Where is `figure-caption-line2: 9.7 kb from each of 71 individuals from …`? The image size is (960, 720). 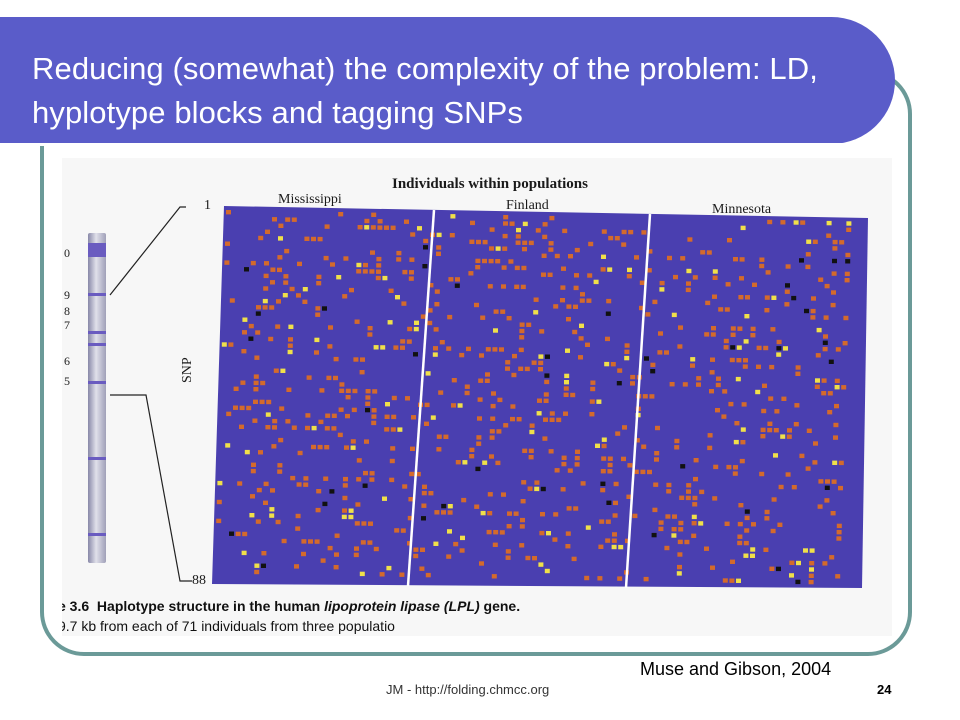 figure-caption-line2: 9.7 kb from each of 71 individuals from … is located at coordinates (228, 626).